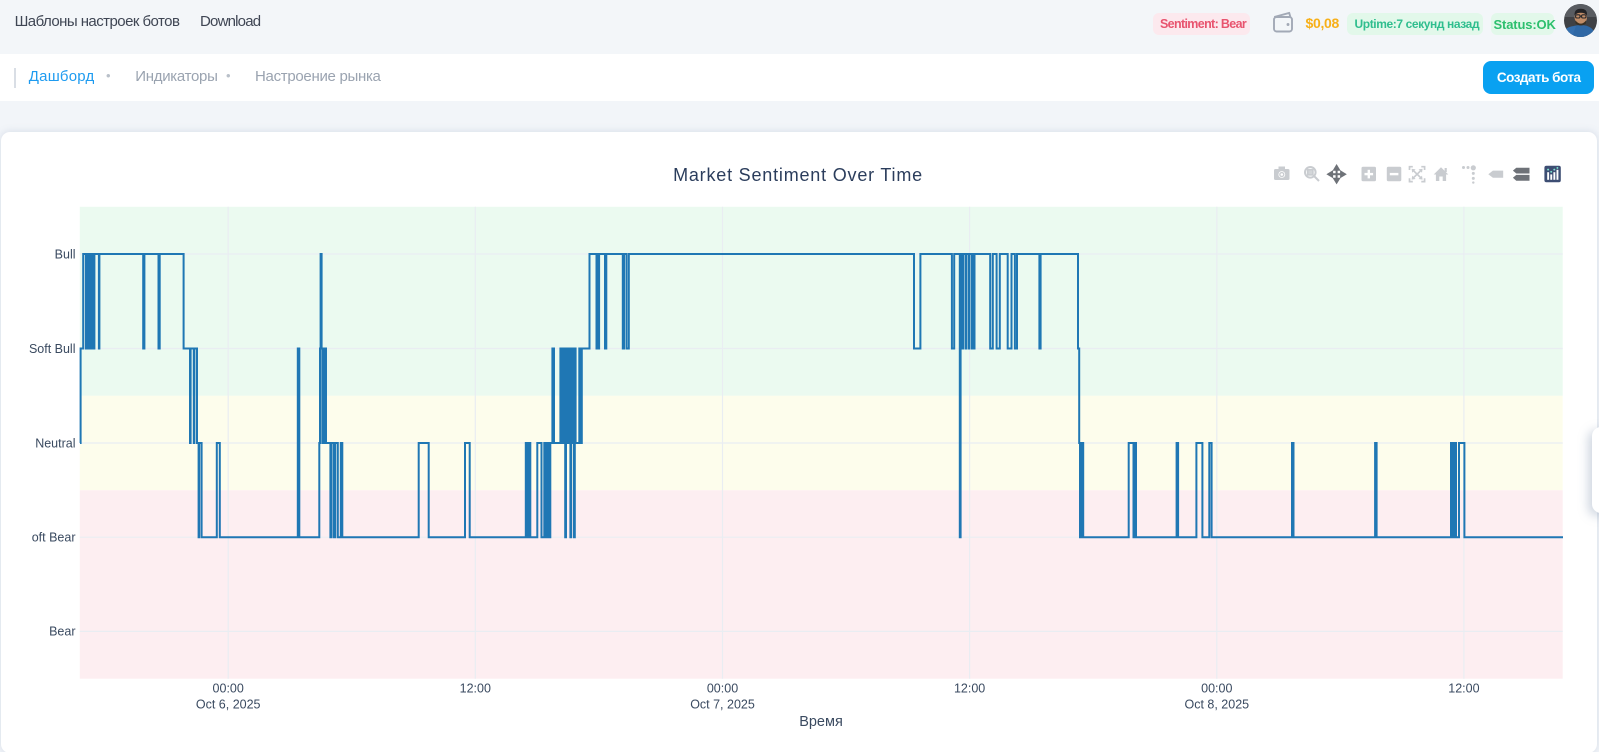 This screenshot has height=752, width=1599. Describe the element at coordinates (798, 175) in the screenshot. I see `svg-text: Market Sentiment Over Time` at that location.